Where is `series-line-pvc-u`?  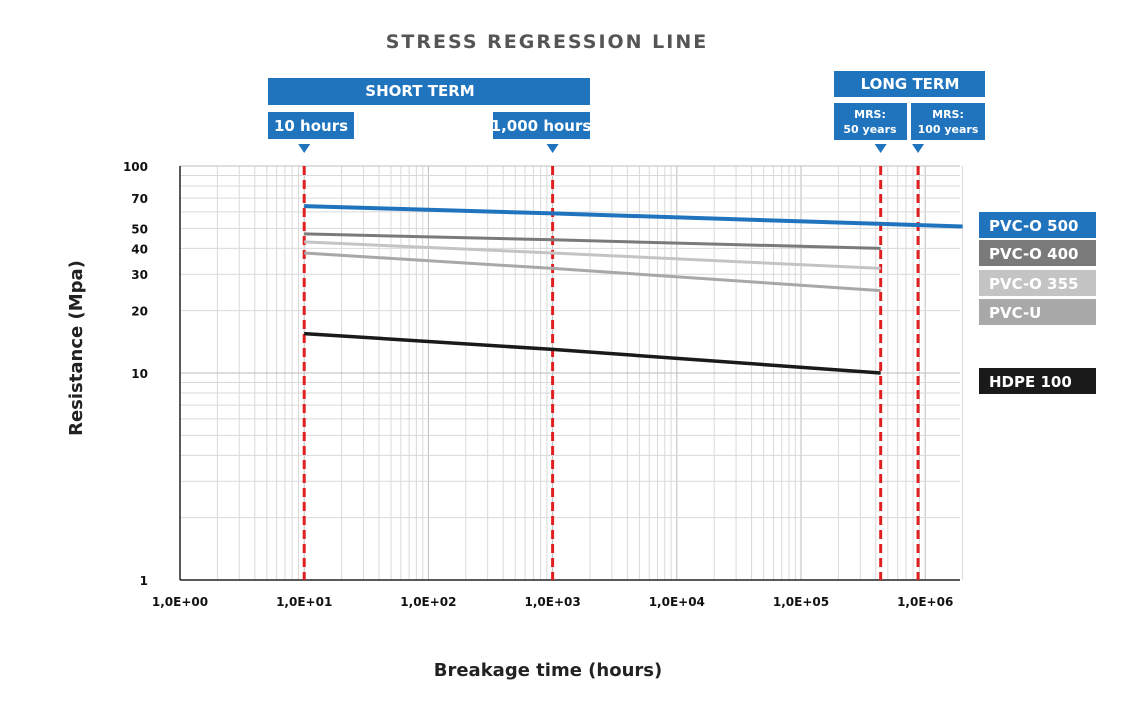
series-line-pvc-u is located at coordinates (592, 272).